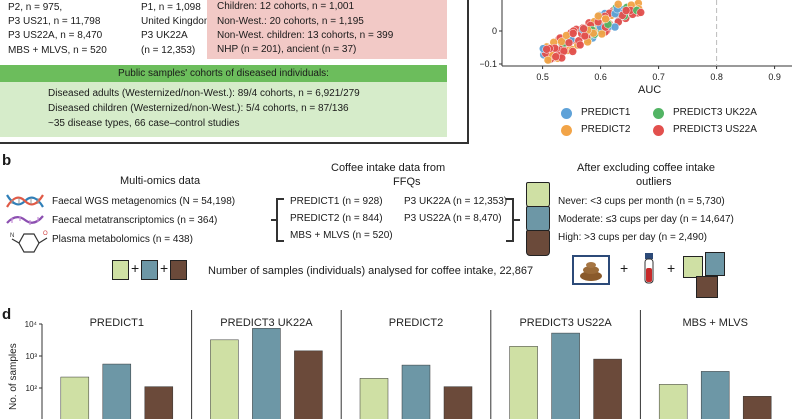 The height and width of the screenshot is (419, 800). I want to click on ffq-item: PREDICT2 (n = 844), so click(336, 218).